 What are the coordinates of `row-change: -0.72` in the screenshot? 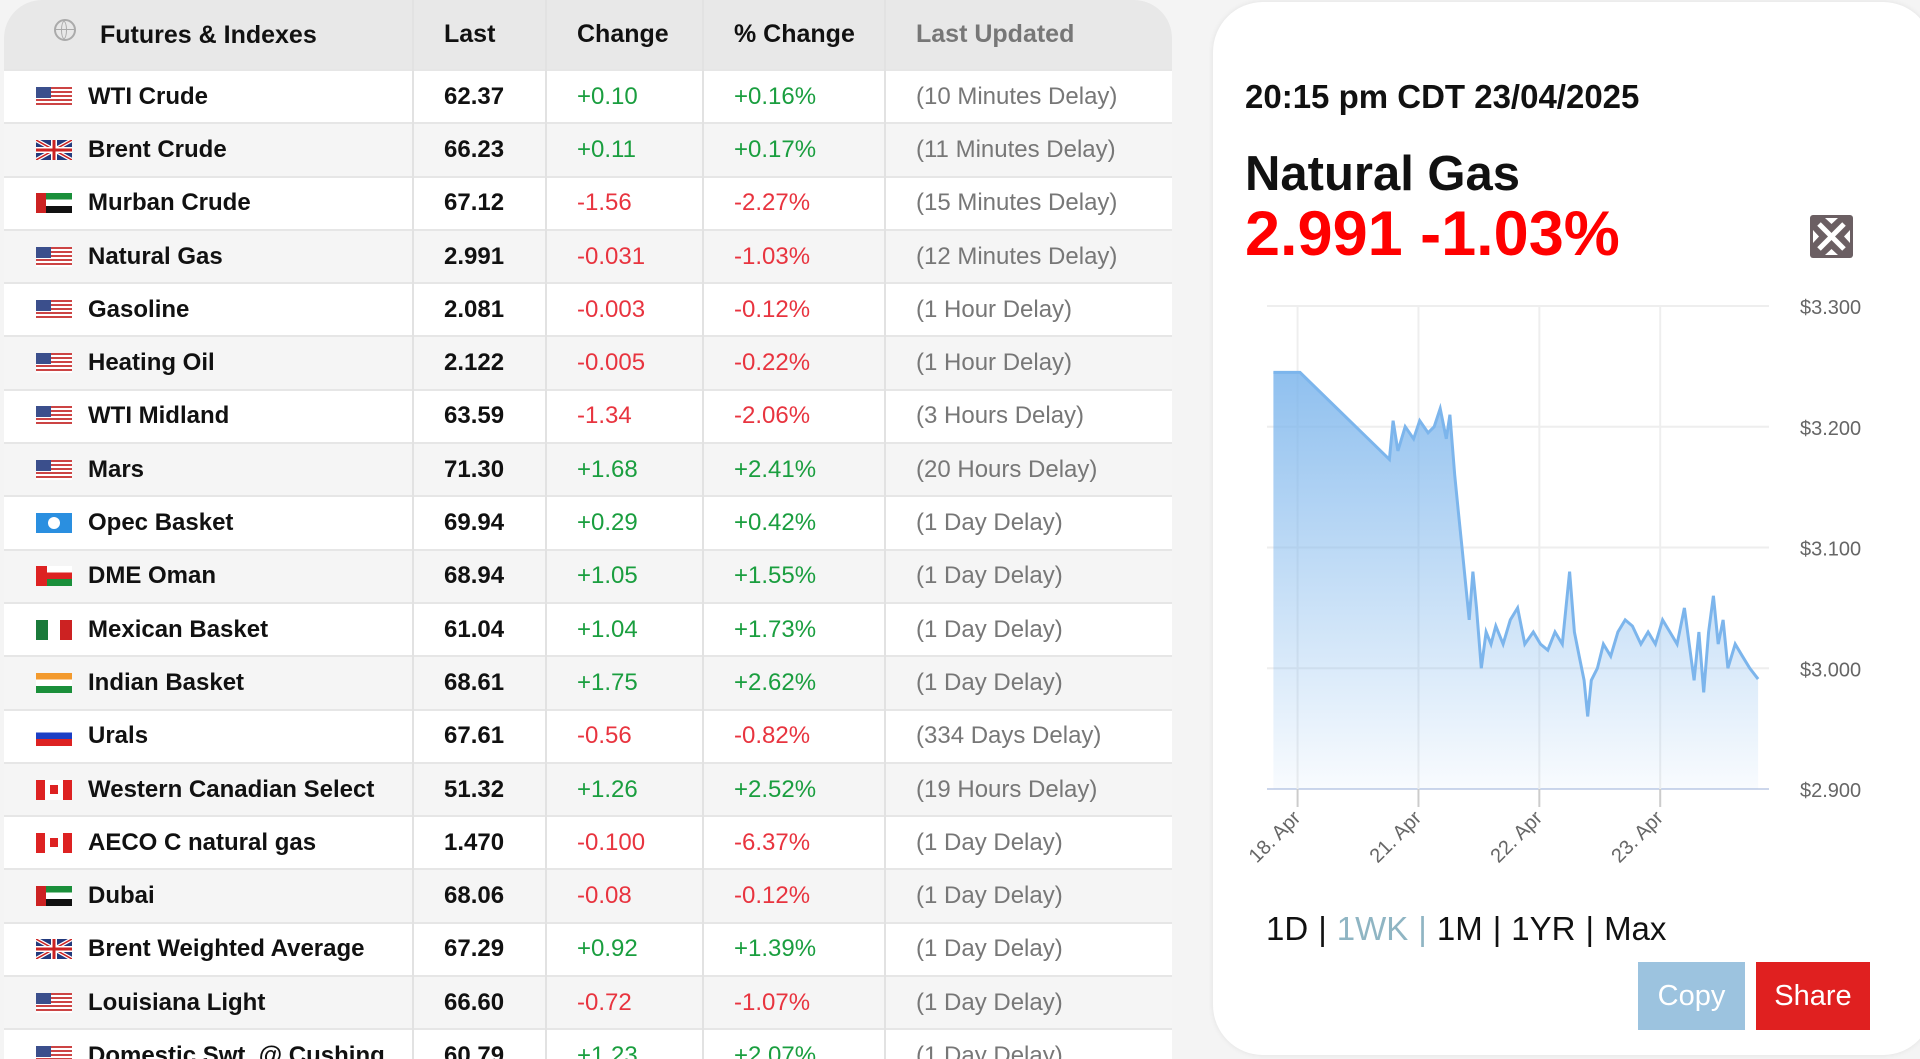 It's located at (625, 1003).